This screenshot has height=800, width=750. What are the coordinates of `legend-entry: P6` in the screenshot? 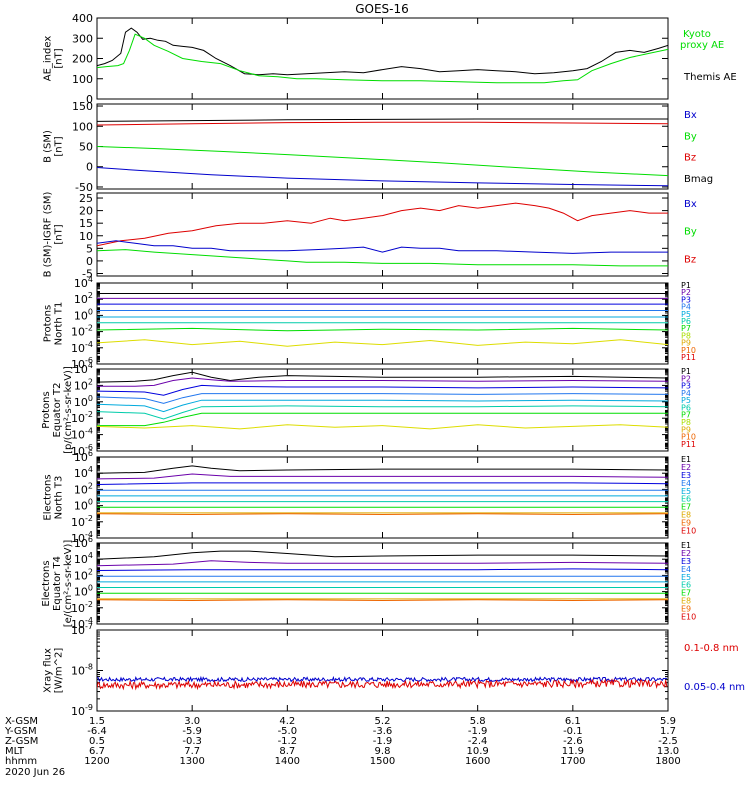 It's located at (686, 321).